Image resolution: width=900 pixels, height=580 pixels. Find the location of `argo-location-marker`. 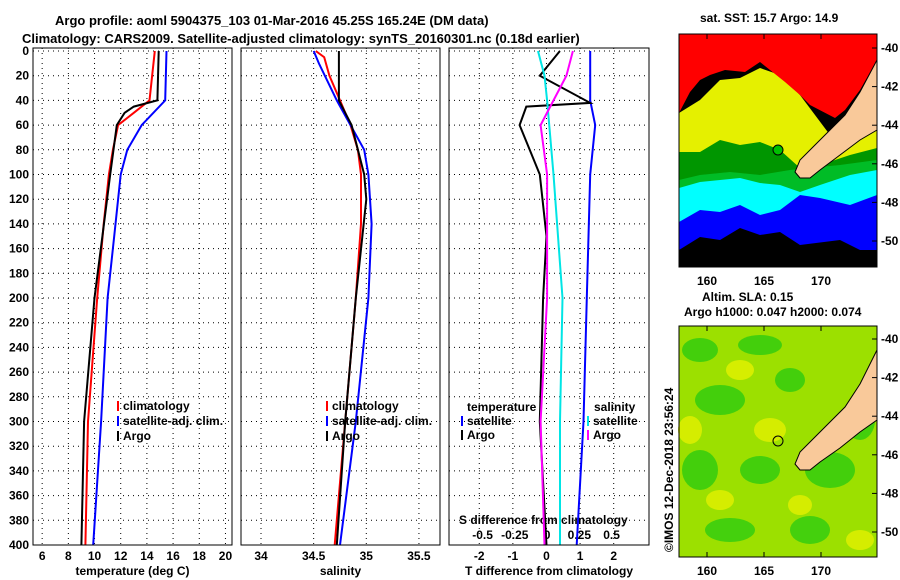

argo-location-marker is located at coordinates (778, 150).